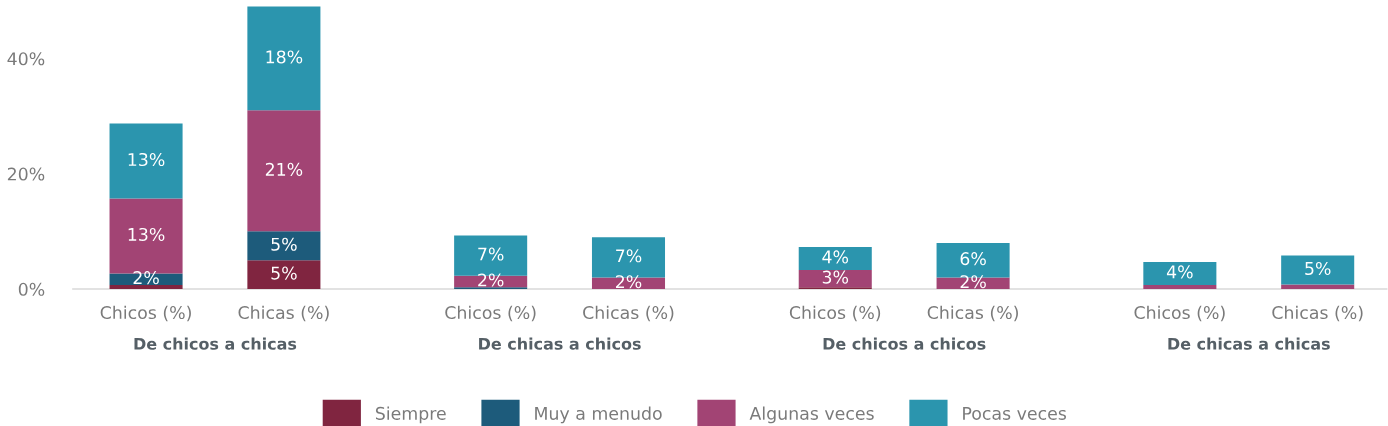 Image resolution: width=1388 pixels, height=426 pixels. Describe the element at coordinates (284, 57) in the screenshot. I see `data-label: 18%` at that location.